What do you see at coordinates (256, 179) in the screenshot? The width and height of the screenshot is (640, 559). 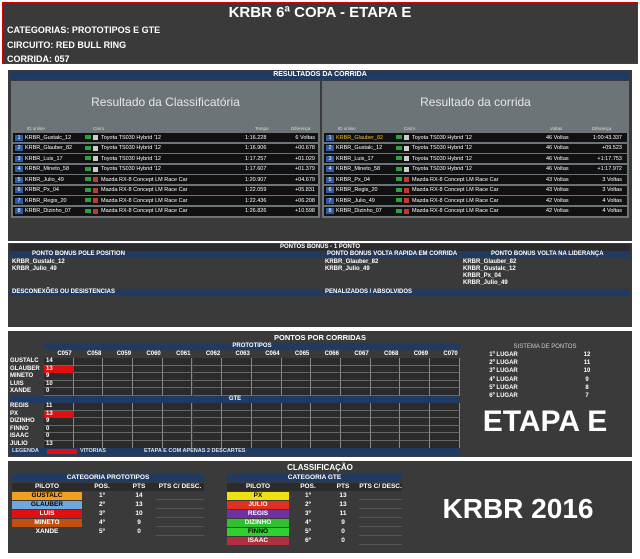 I see `result-time: 1:20.907` at bounding box center [256, 179].